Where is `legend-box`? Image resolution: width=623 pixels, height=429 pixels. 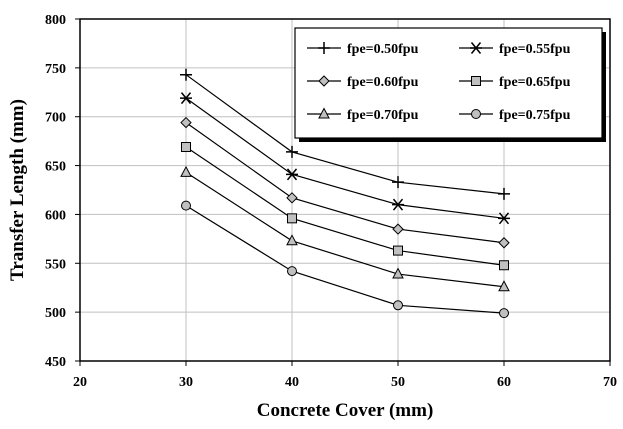
legend-box is located at coordinates (448, 83).